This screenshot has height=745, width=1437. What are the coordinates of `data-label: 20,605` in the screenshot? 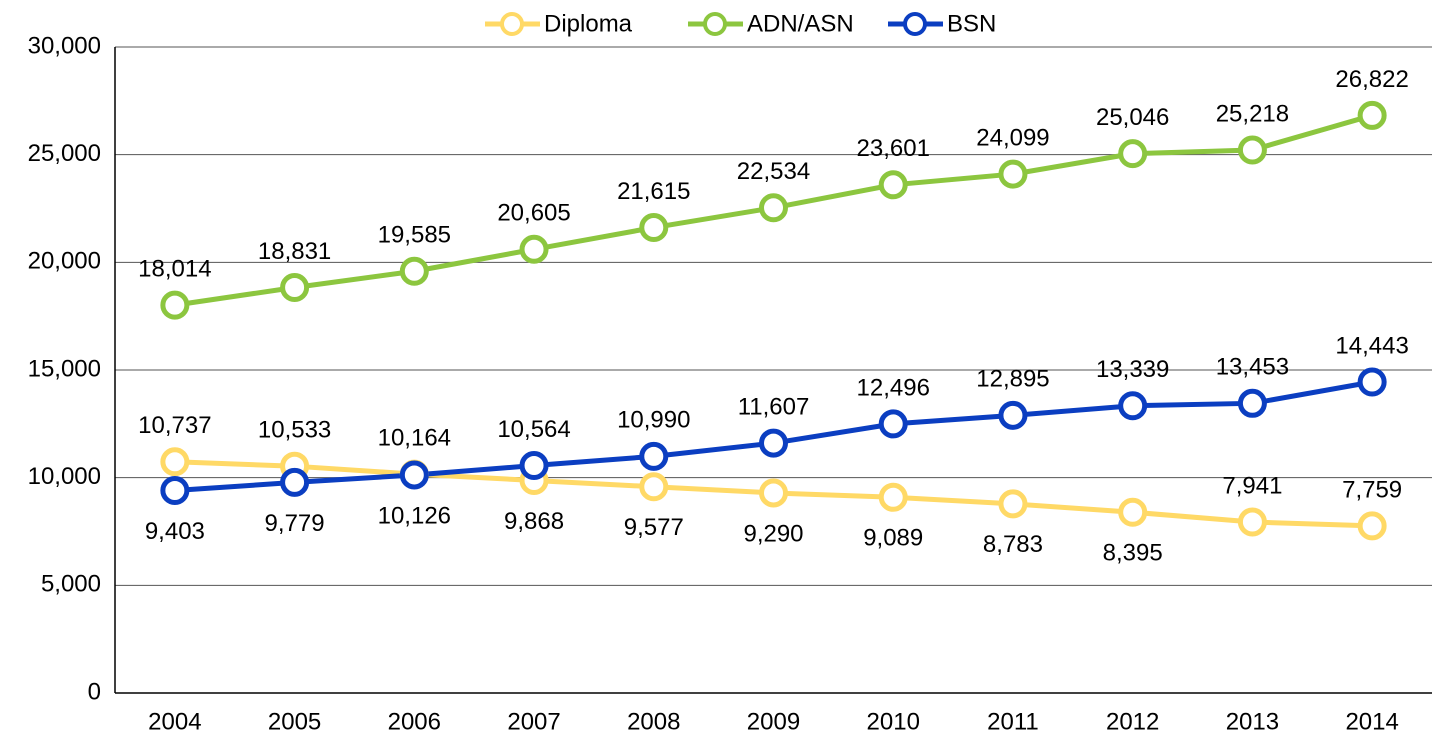 It's located at (533, 213).